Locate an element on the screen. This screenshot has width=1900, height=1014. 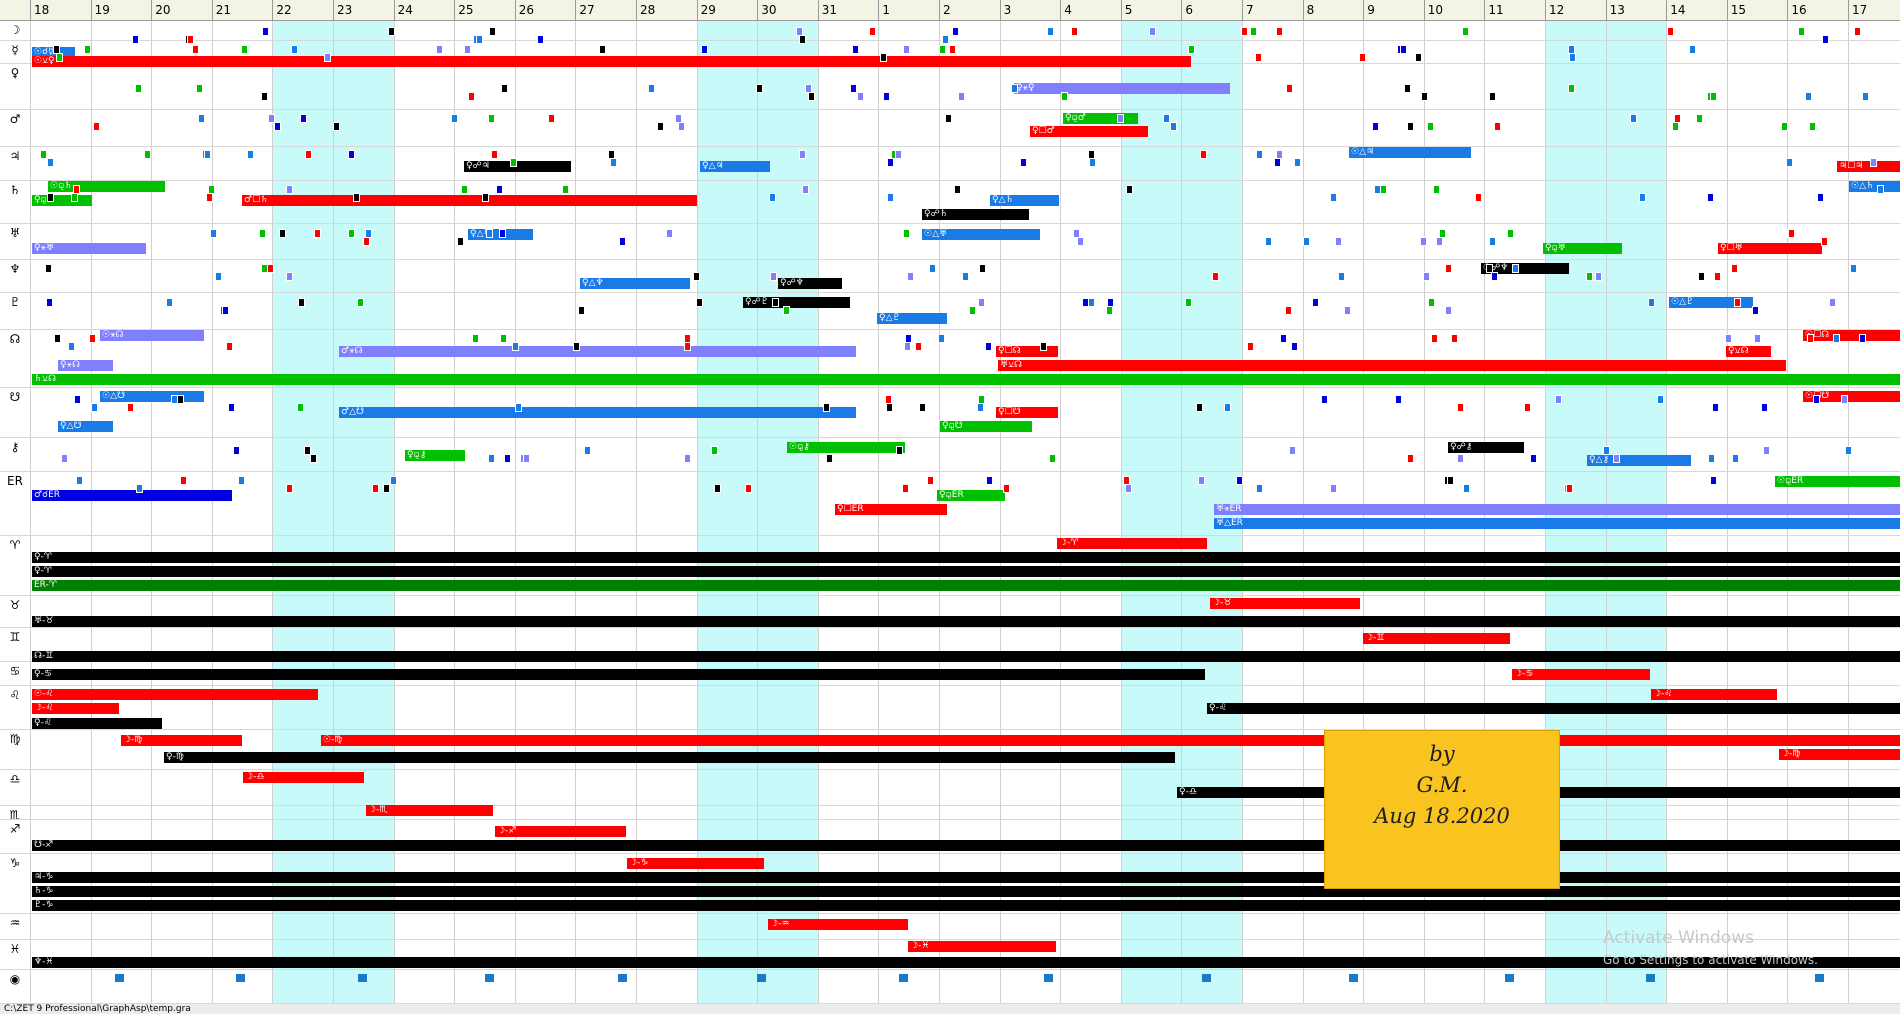
aspect-bar: ☽-♏ is located at coordinates (429, 810).